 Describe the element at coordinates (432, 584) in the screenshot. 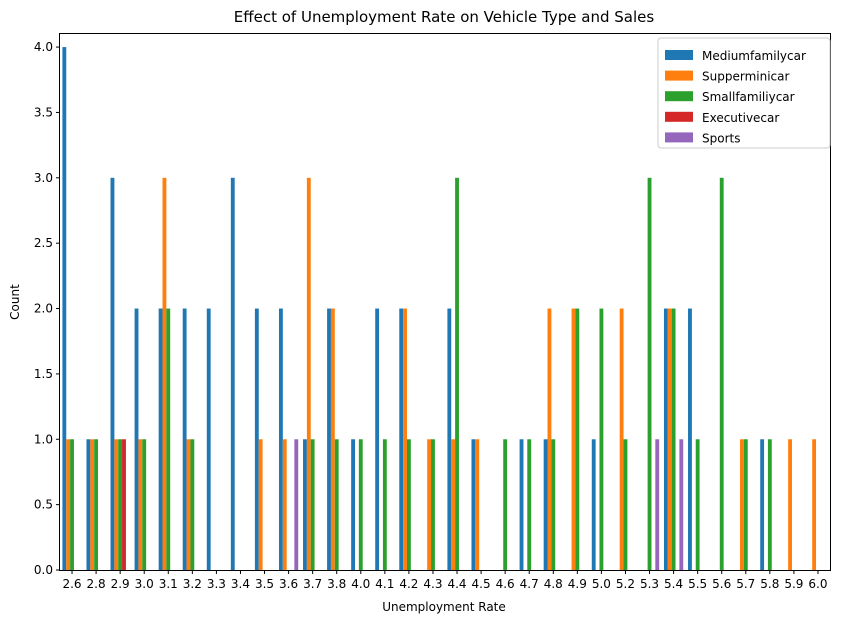

I see `x-tick-label: 4.3` at that location.